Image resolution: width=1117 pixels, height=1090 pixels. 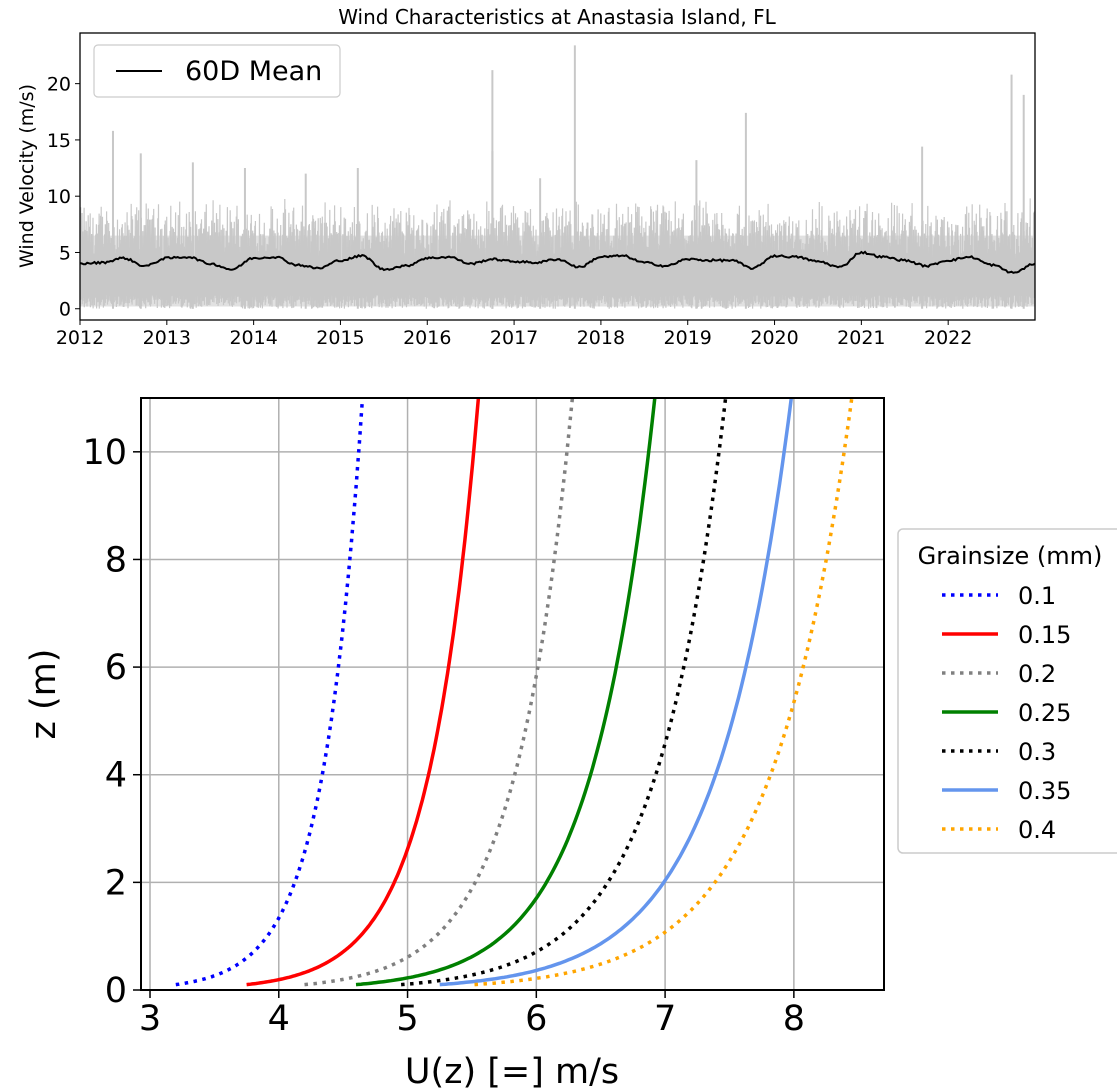 I want to click on bottom-y-tick-label: 0, so click(x=116, y=991).